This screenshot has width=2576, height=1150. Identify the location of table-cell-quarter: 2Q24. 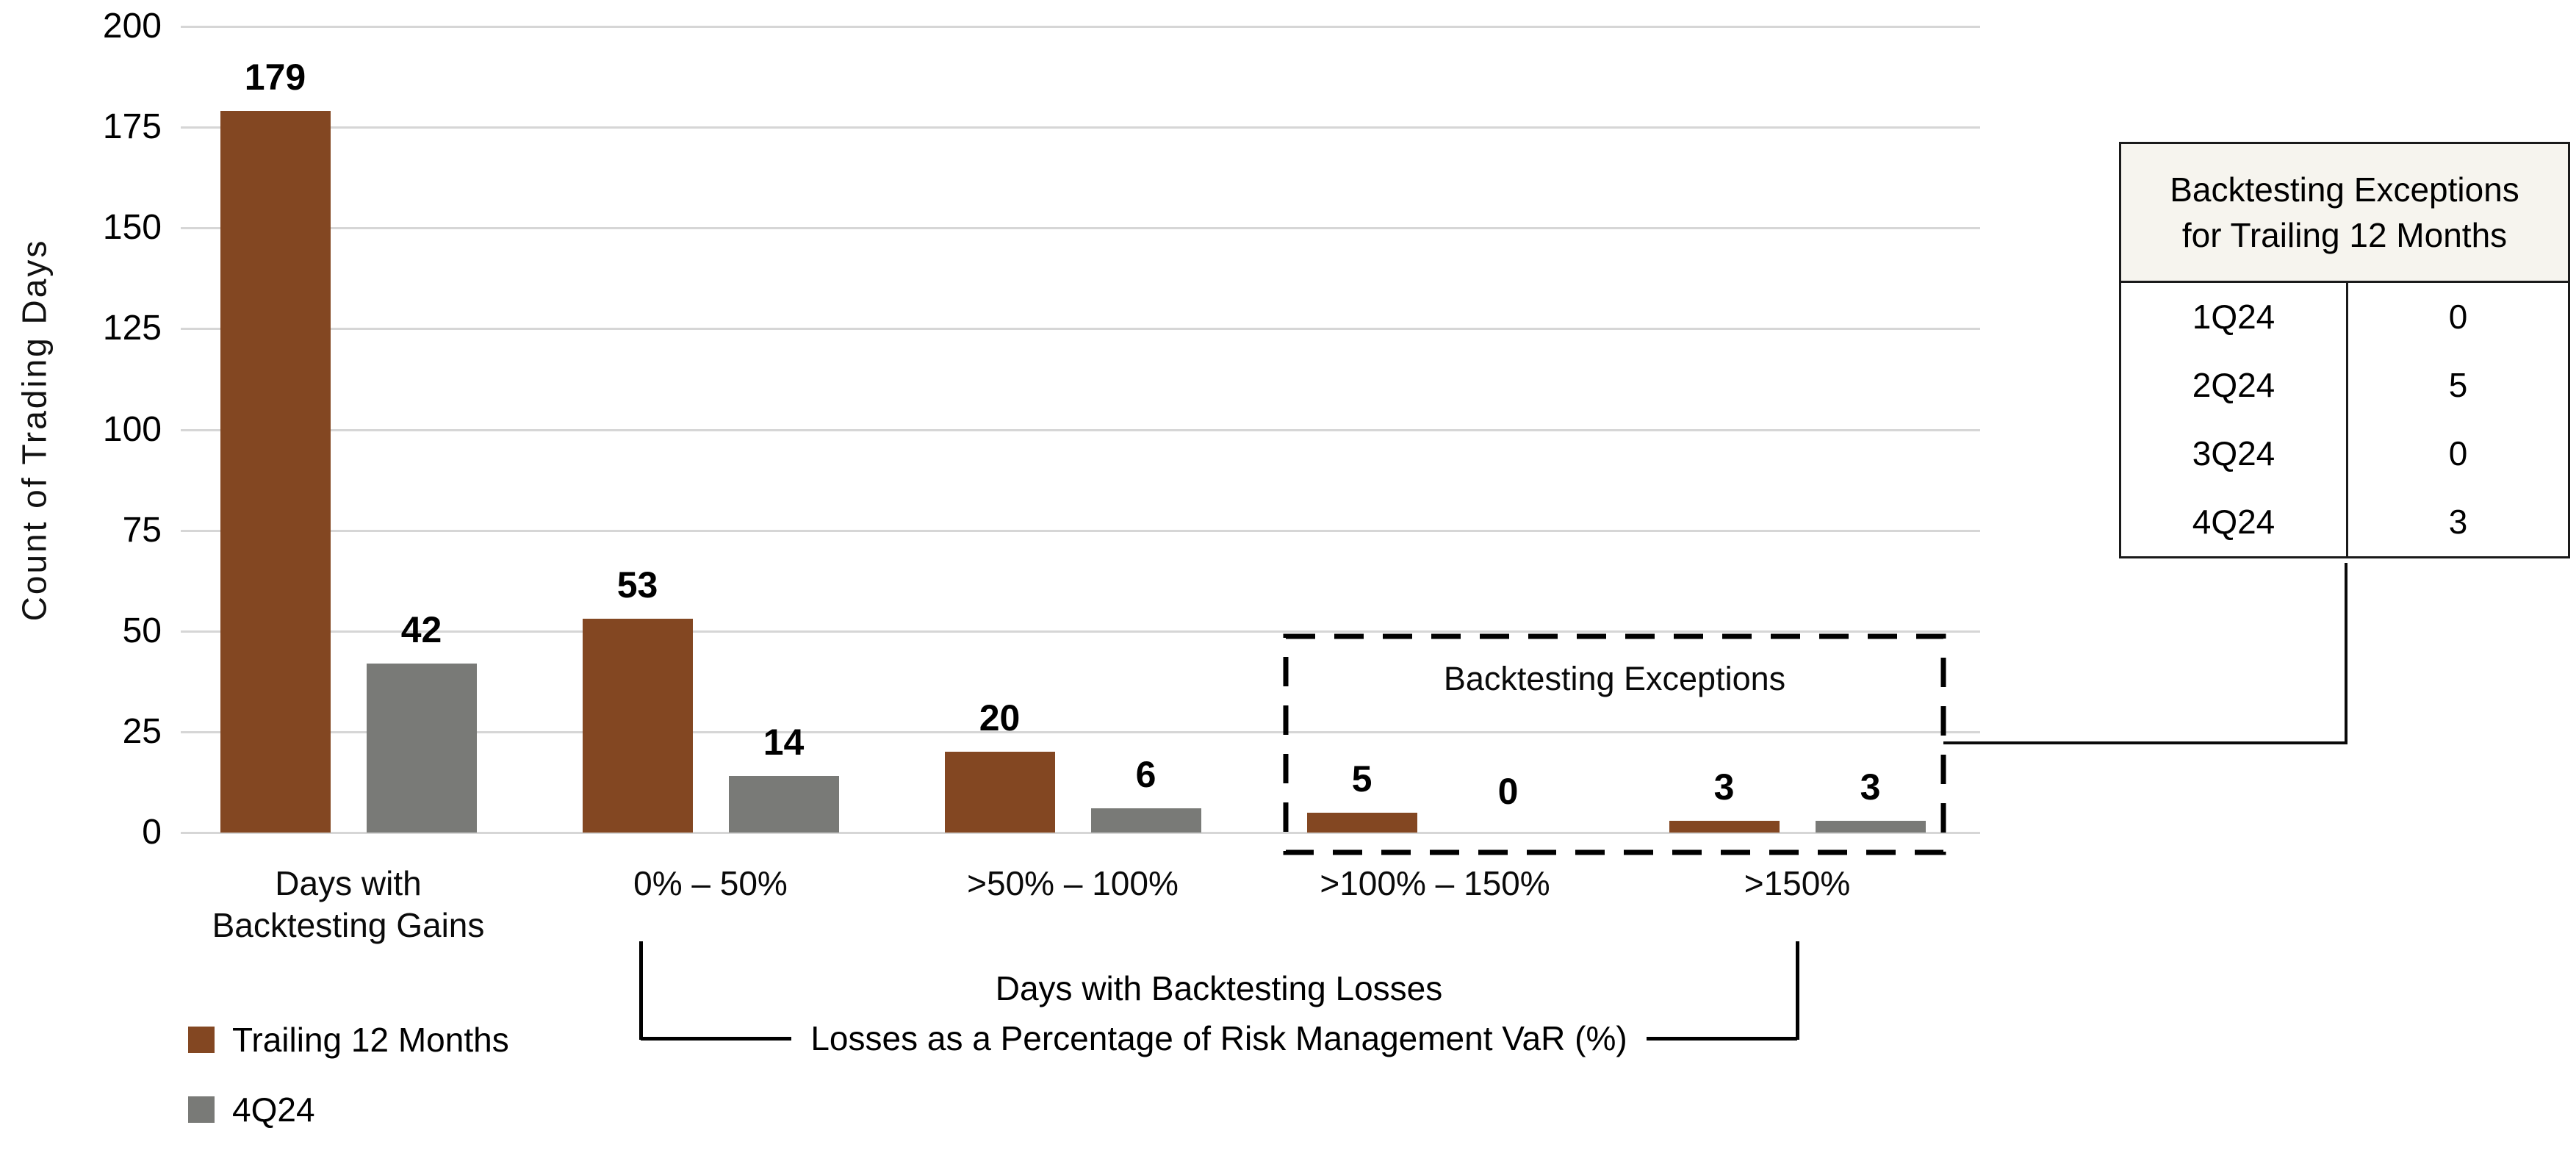
(2233, 385).